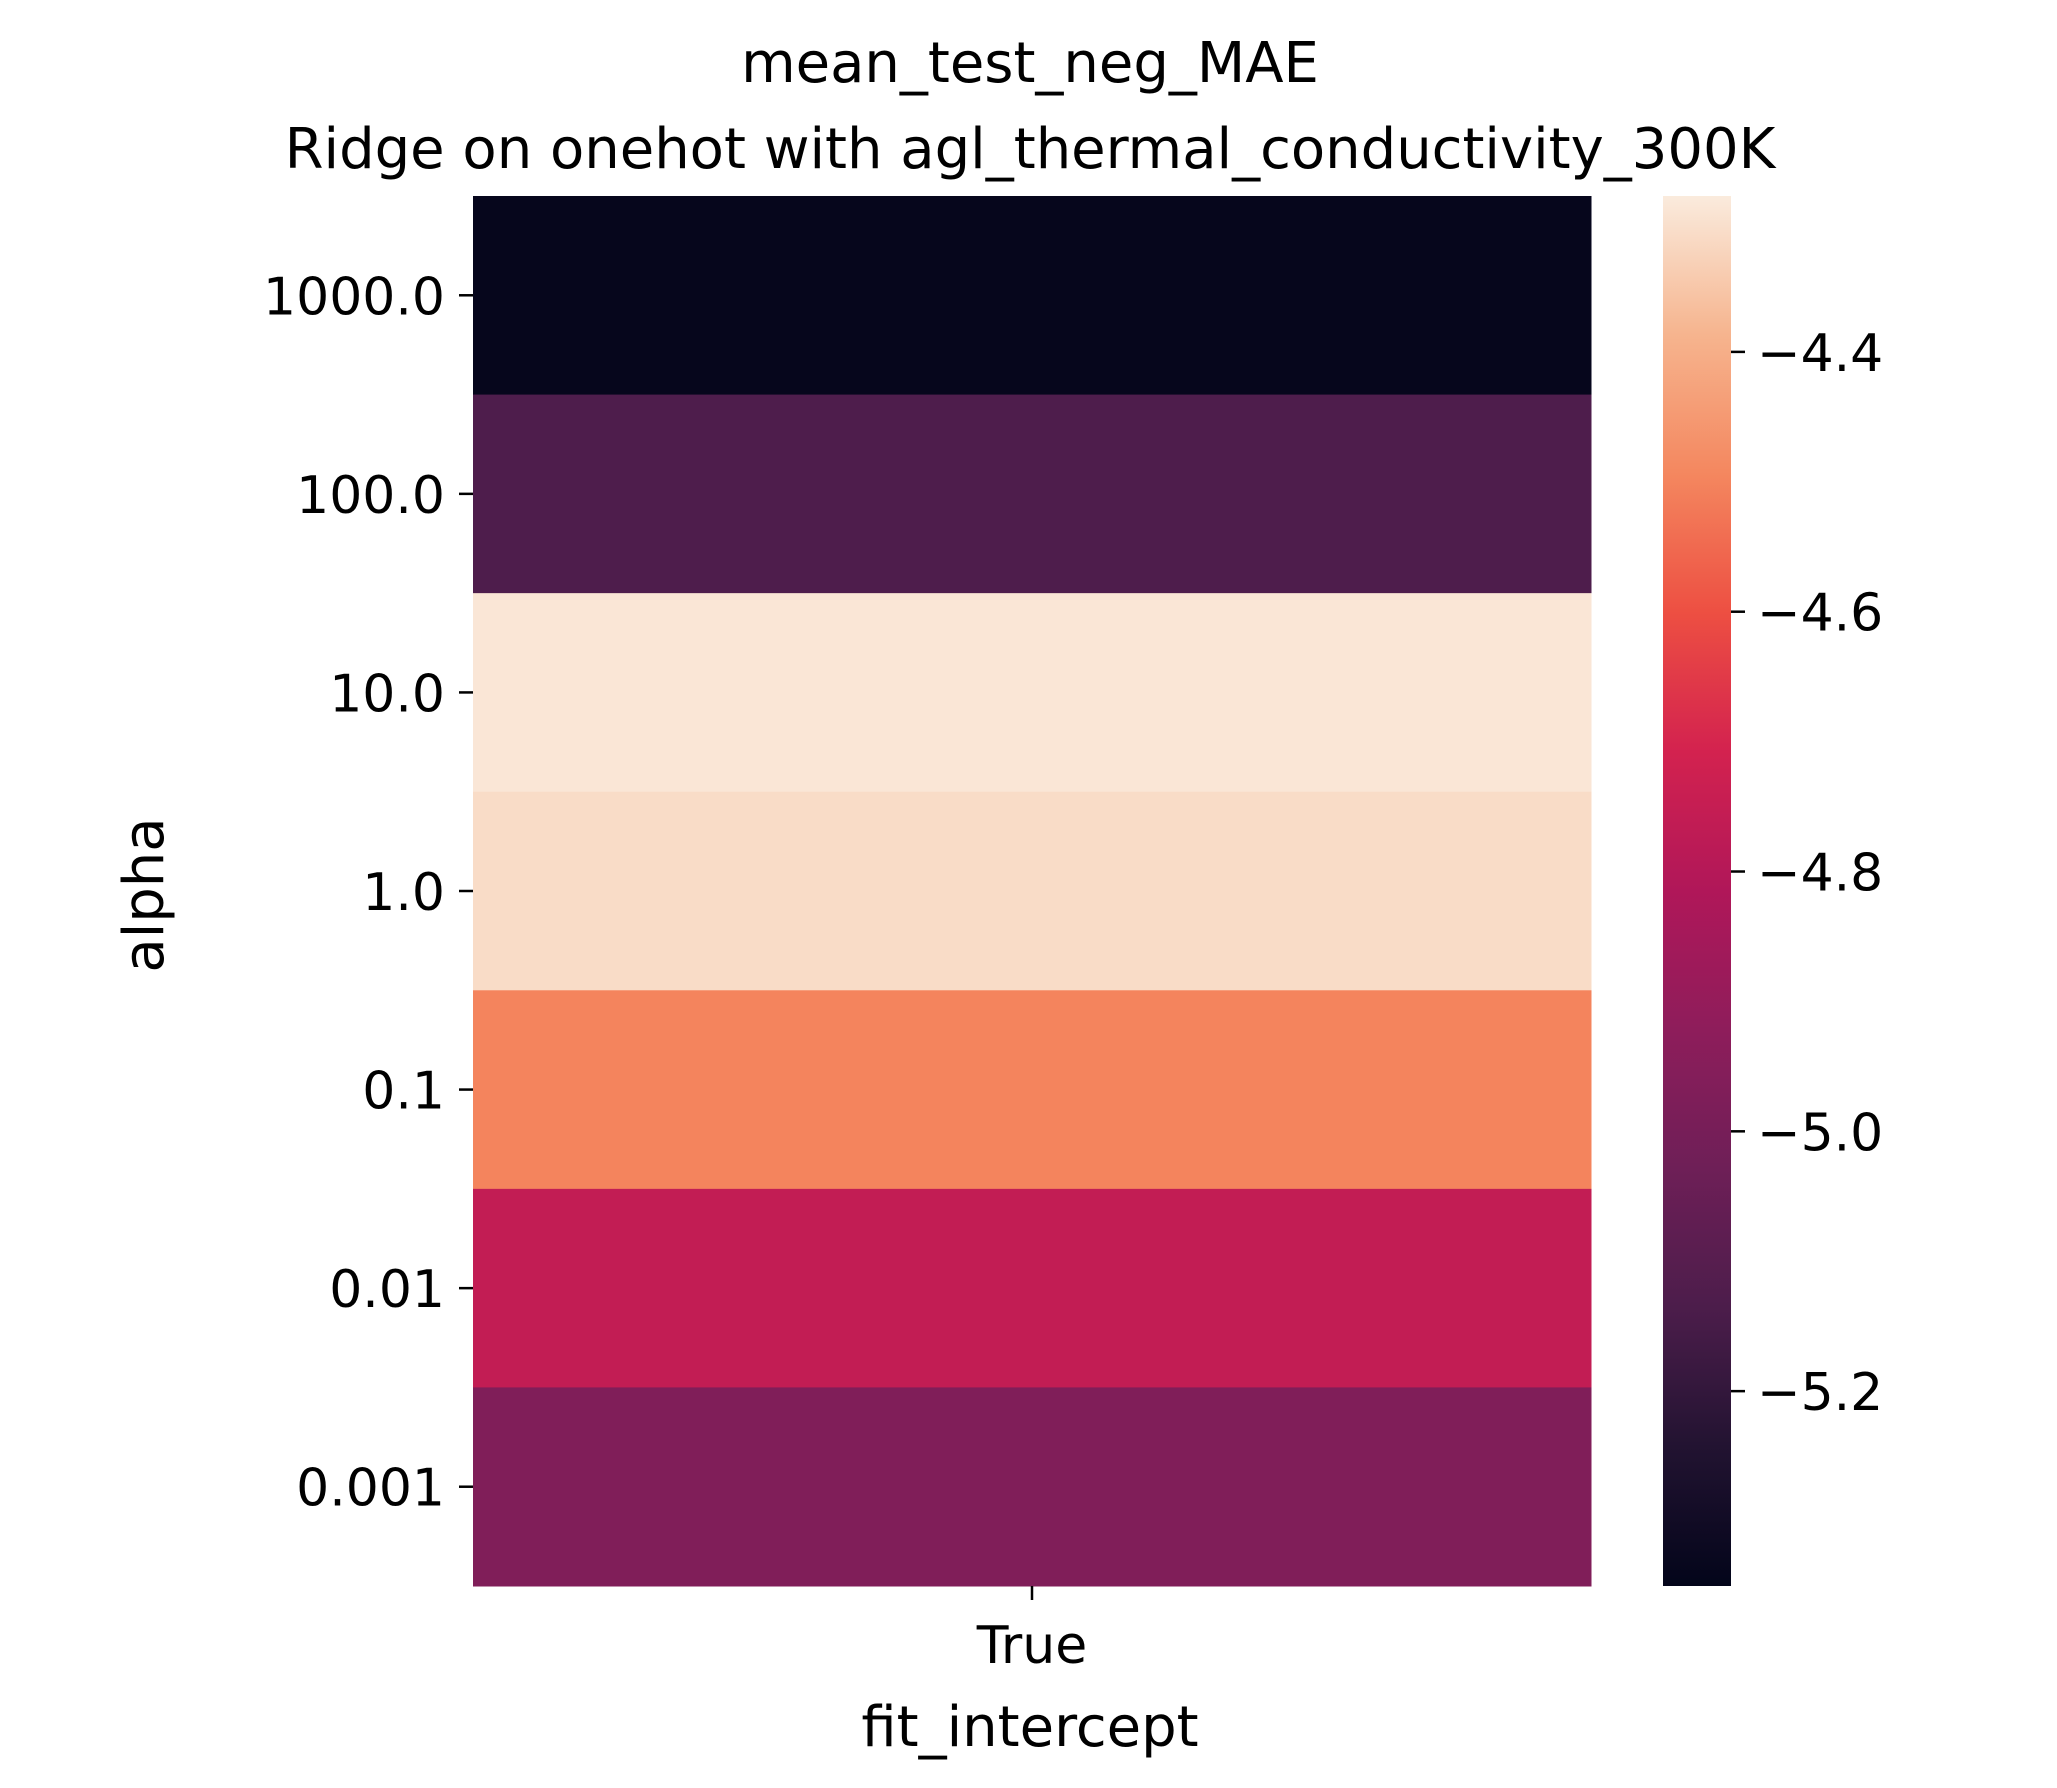  Describe the element at coordinates (1820, 614) in the screenshot. I see `colorbar-tick-label: −4.6` at that location.